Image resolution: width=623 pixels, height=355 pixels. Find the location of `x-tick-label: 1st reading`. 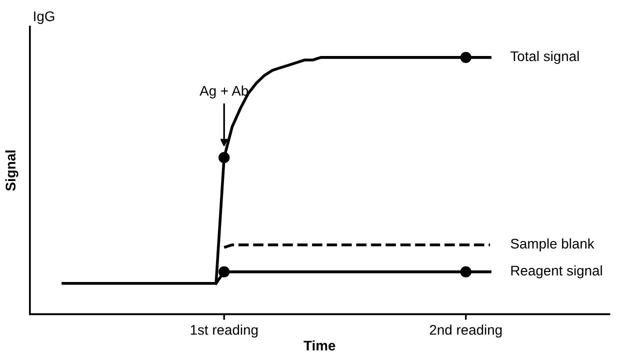

x-tick-label: 1st reading is located at coordinates (224, 331).